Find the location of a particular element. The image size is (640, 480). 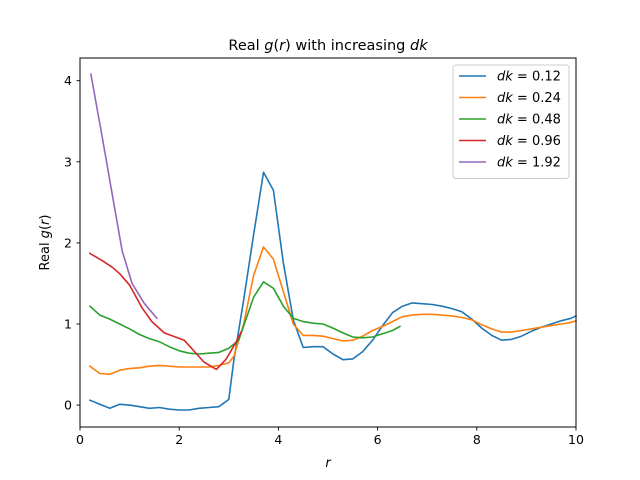

x-tick-label: 8 is located at coordinates (477, 439).